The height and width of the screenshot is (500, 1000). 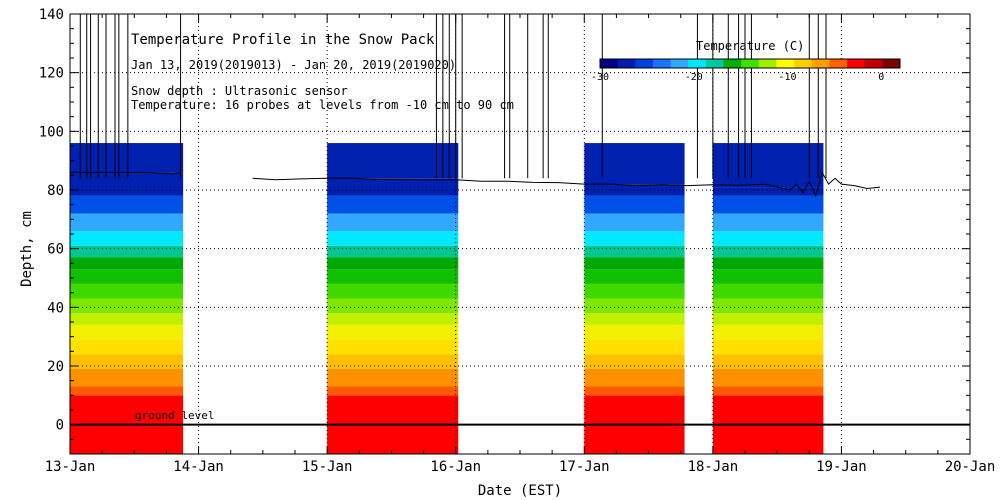 I want to click on y-tick-label-40: 40, so click(x=55, y=308).